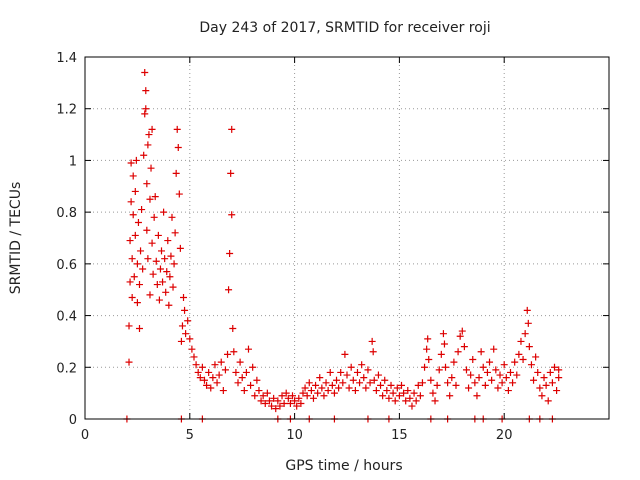  What do you see at coordinates (85, 435) in the screenshot?
I see `x-tick-label: 0` at bounding box center [85, 435].